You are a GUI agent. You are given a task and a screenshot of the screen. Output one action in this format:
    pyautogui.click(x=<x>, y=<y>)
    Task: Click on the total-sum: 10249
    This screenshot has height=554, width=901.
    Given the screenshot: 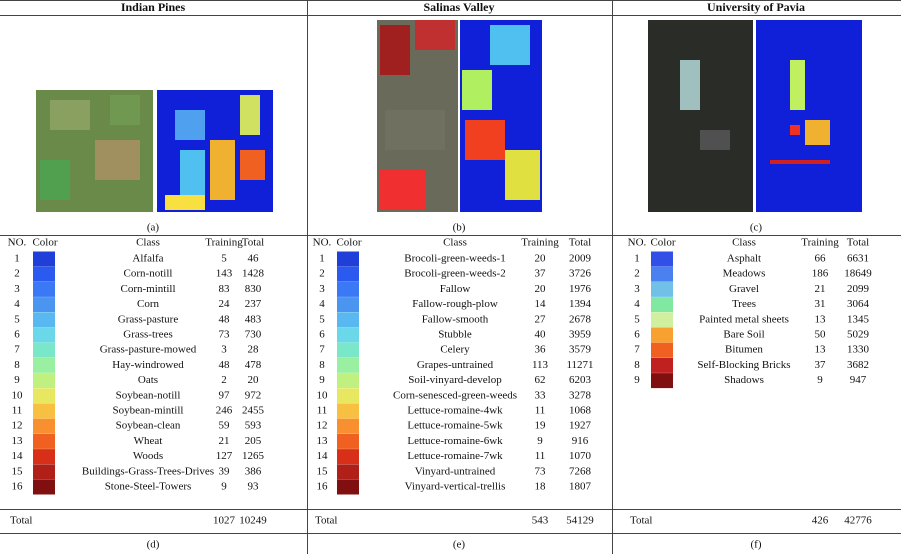 What is the action you would take?
    pyautogui.click(x=253, y=521)
    